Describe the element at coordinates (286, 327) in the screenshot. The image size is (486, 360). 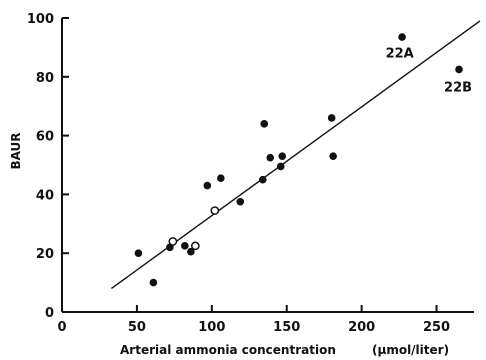
I see `x-tick-label: 150` at that location.